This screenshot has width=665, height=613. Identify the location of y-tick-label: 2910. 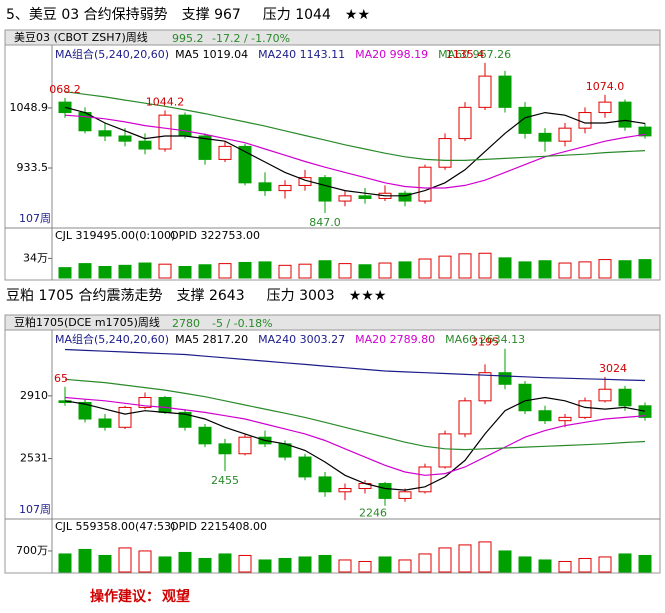
(34, 395).